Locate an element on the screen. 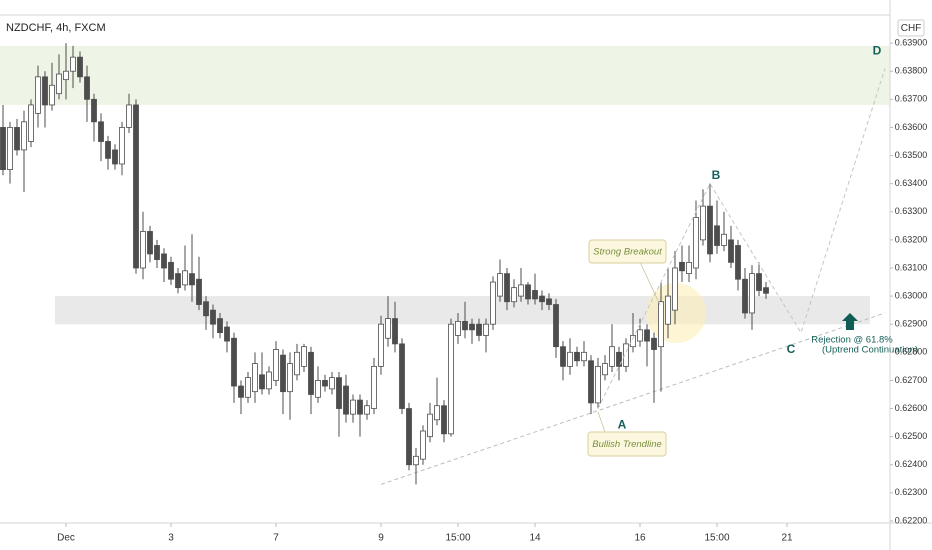 This screenshot has width=932, height=550. currency: CHF is located at coordinates (911, 28).